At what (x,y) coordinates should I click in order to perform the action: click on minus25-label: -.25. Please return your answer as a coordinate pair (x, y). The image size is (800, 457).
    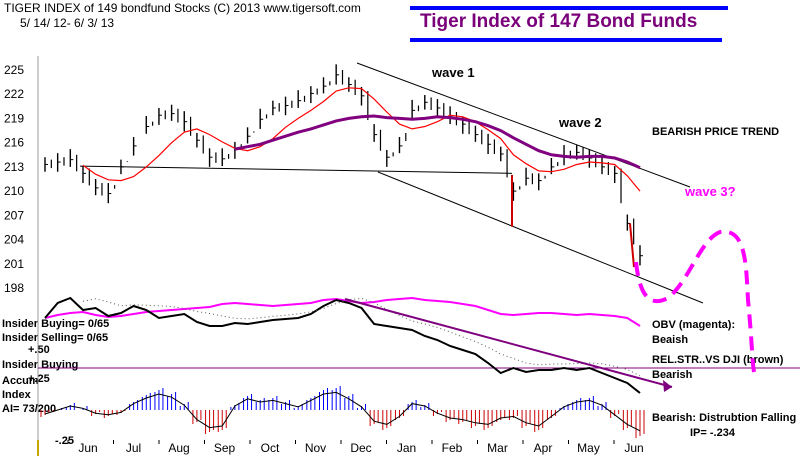
    Looking at the image, I should click on (64, 441).